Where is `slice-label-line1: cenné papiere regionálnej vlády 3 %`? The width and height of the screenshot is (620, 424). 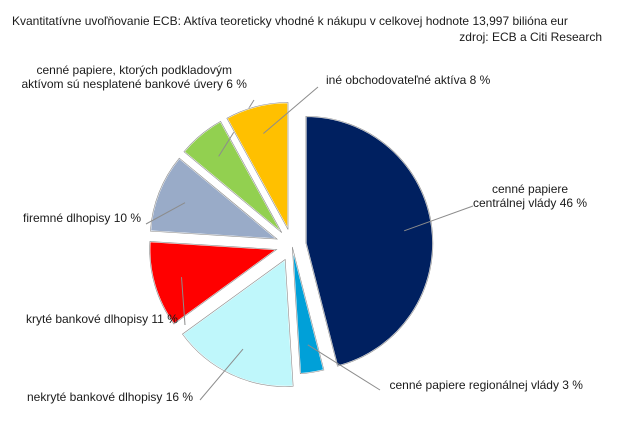
slice-label-line1: cenné papiere regionálnej vlády 3 % is located at coordinates (486, 385).